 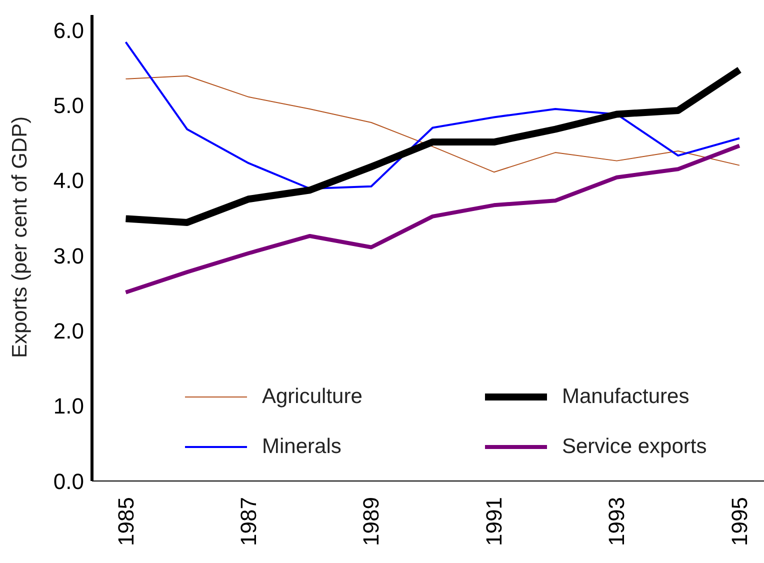 What do you see at coordinates (626, 397) in the screenshot?
I see `legend-label: Manufactures` at bounding box center [626, 397].